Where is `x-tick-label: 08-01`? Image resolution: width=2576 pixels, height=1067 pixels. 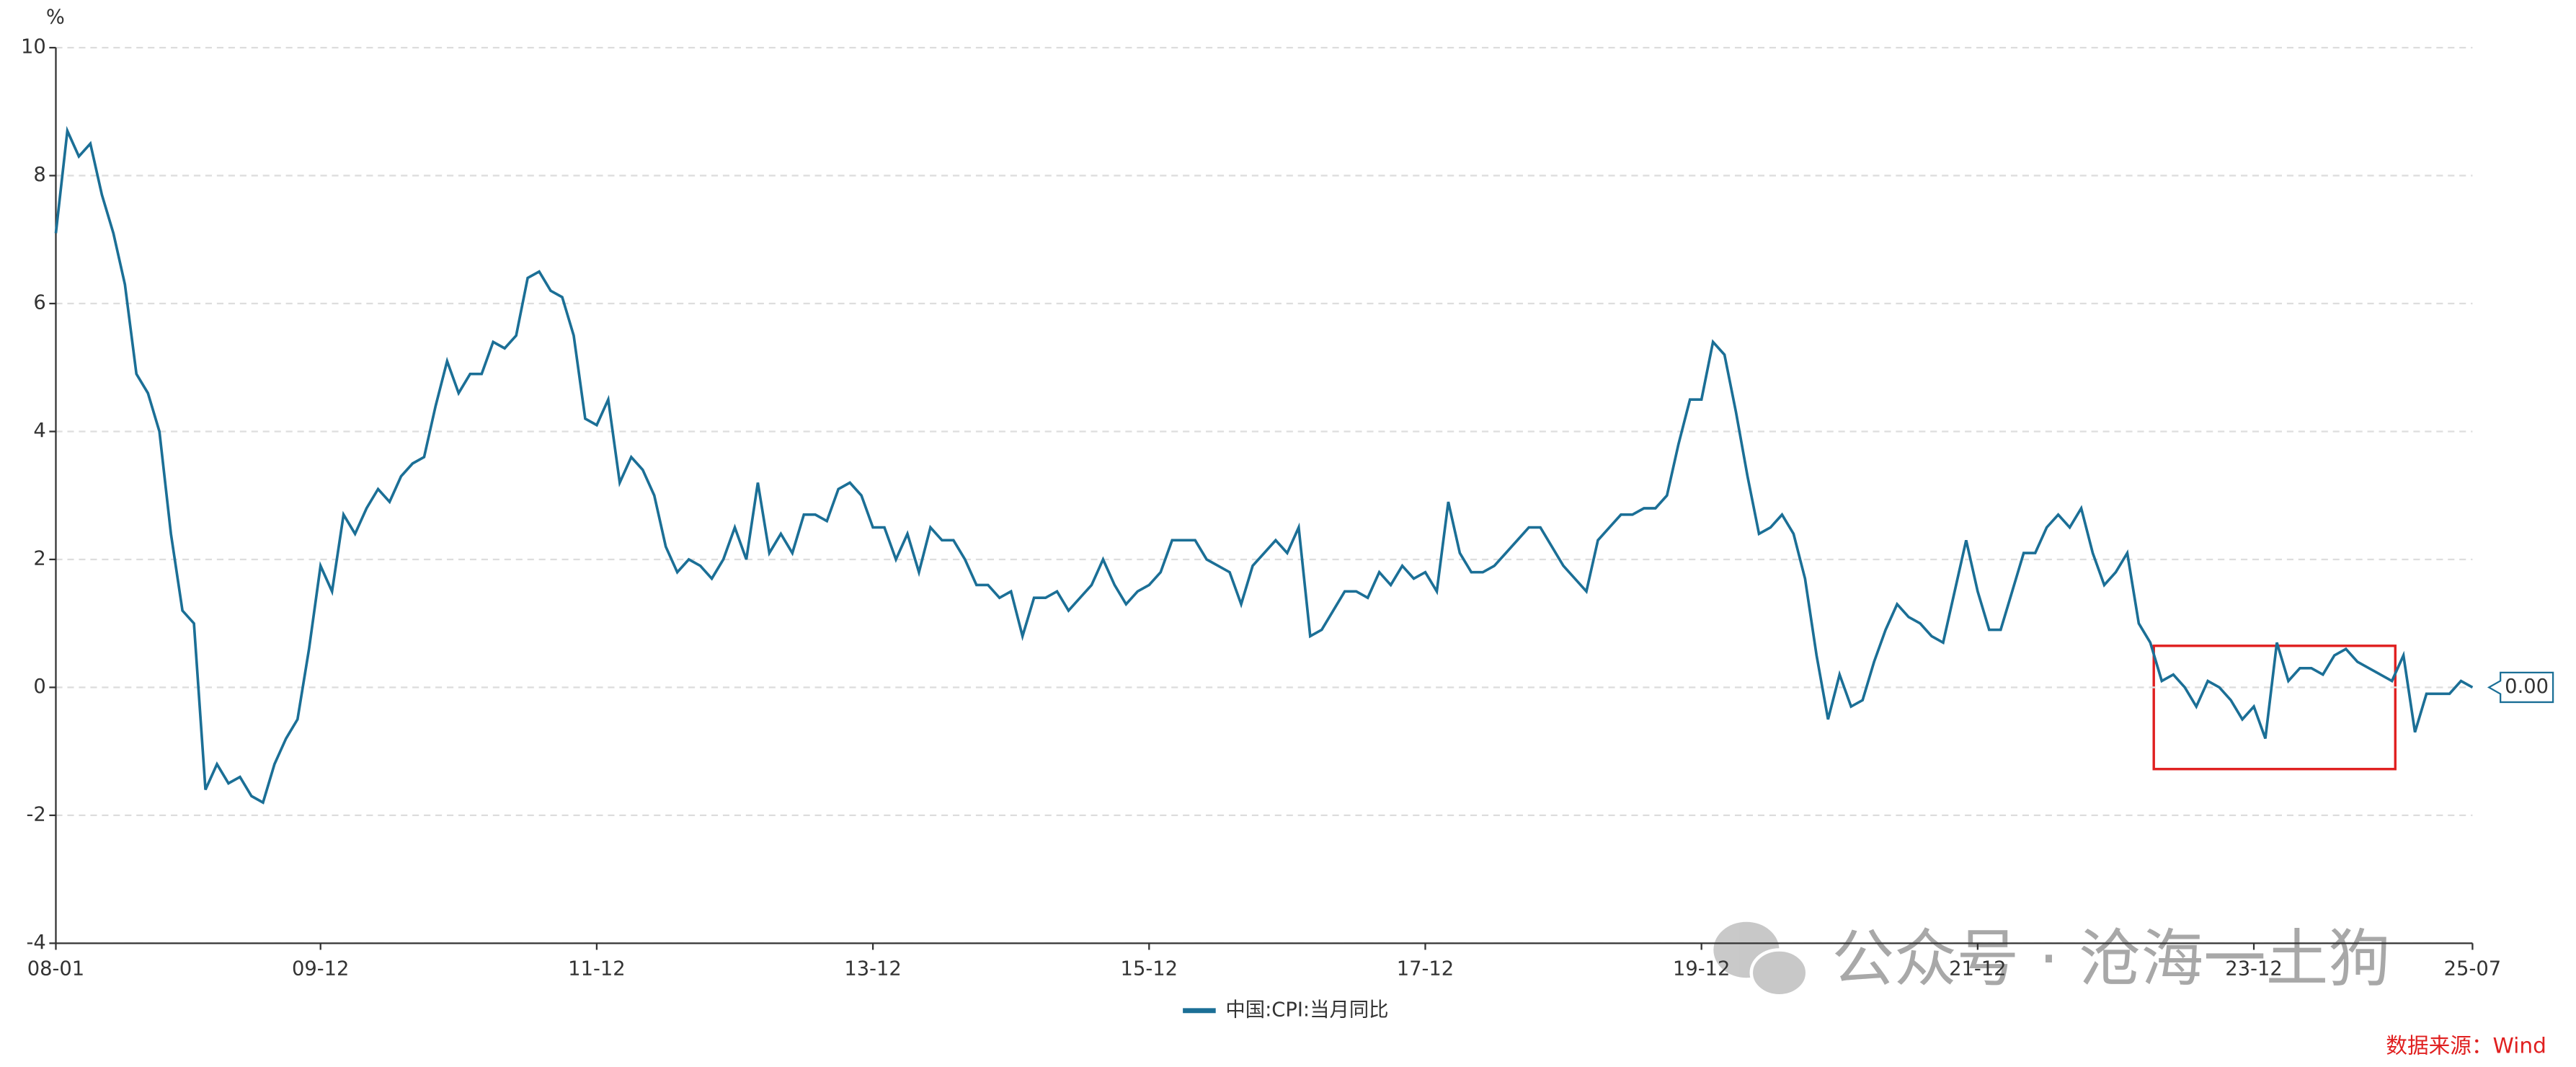 x-tick-label: 08-01 is located at coordinates (55, 968).